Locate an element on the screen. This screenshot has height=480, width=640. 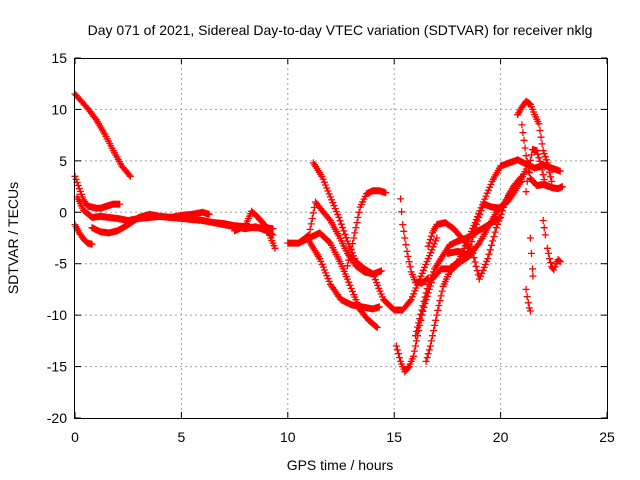
x-axis-label: GPS time / hours is located at coordinates (340, 465).